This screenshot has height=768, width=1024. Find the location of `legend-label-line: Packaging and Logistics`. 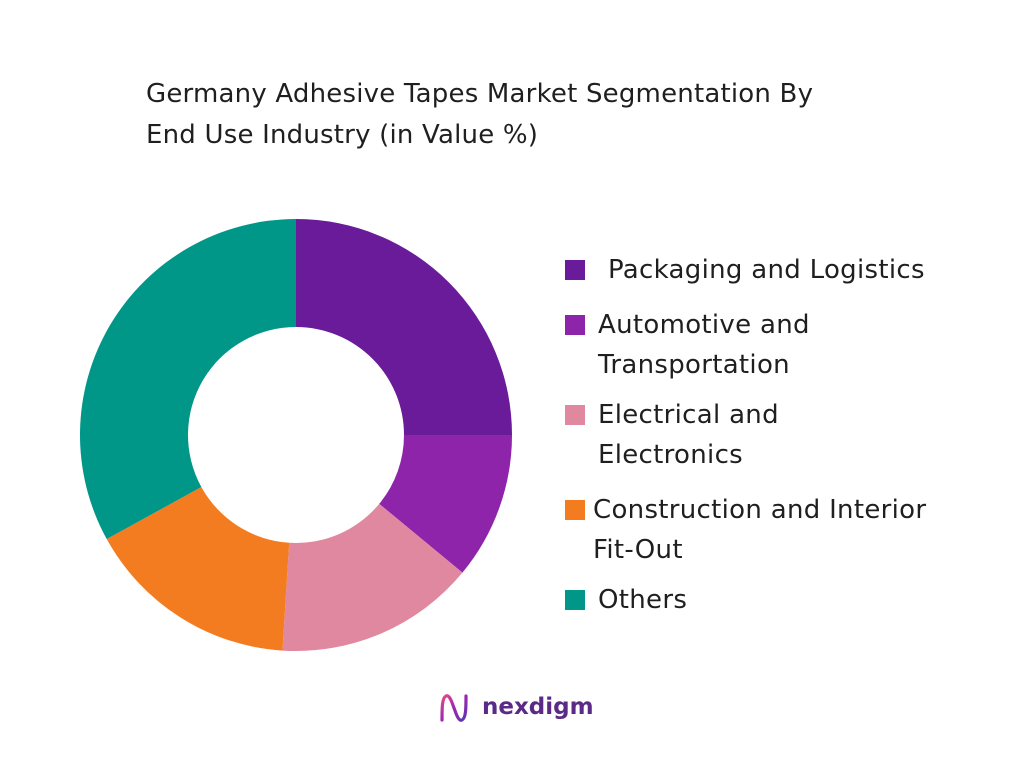

legend-label-line: Packaging and Logistics is located at coordinates (766, 270).